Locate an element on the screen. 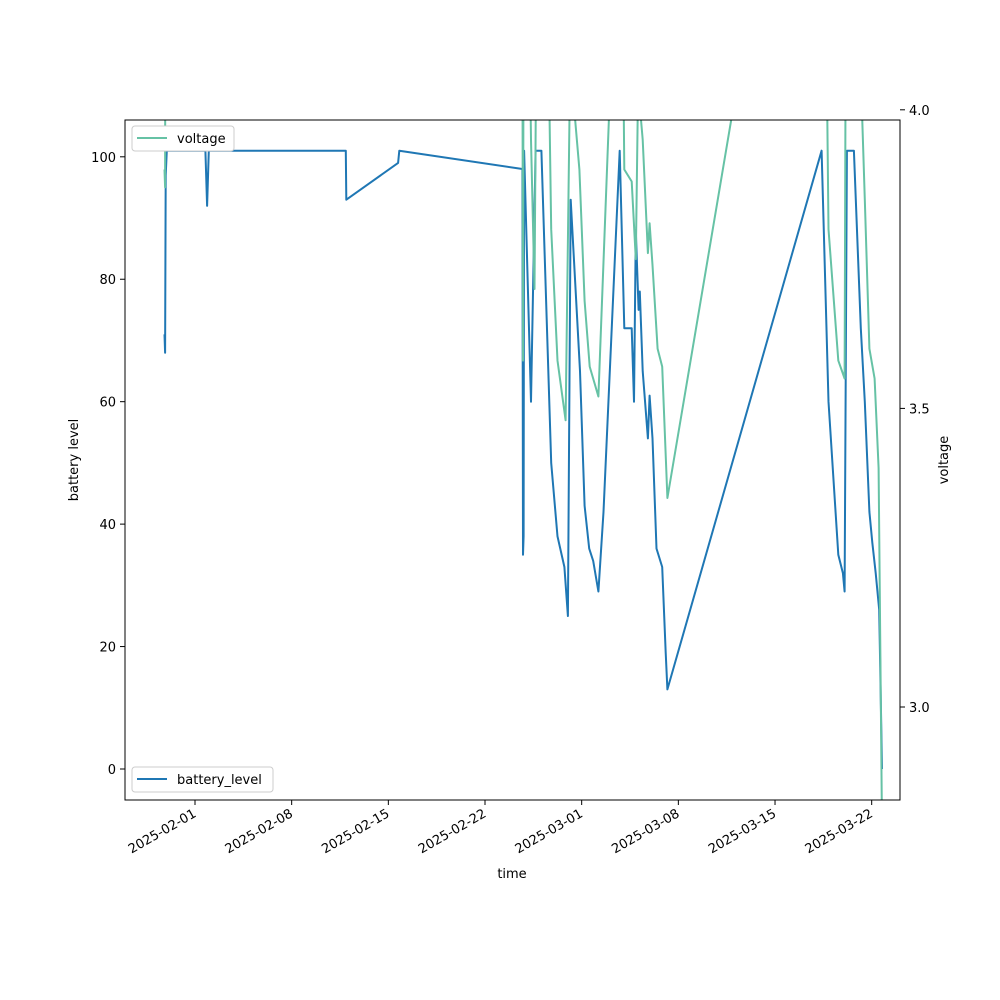 Image resolution: width=1000 pixels, height=1000 pixels. y-left-axis-ticks: 0 20 40 60 80 100 is located at coordinates (108, 464).